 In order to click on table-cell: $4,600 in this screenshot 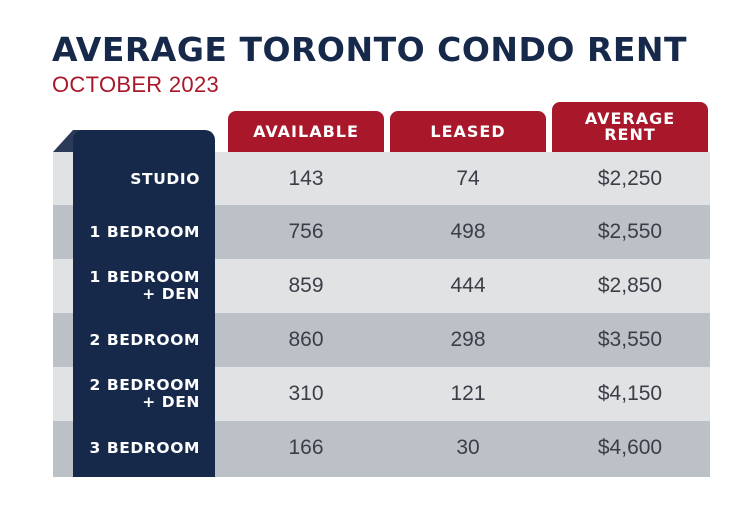, I will do `click(630, 447)`.